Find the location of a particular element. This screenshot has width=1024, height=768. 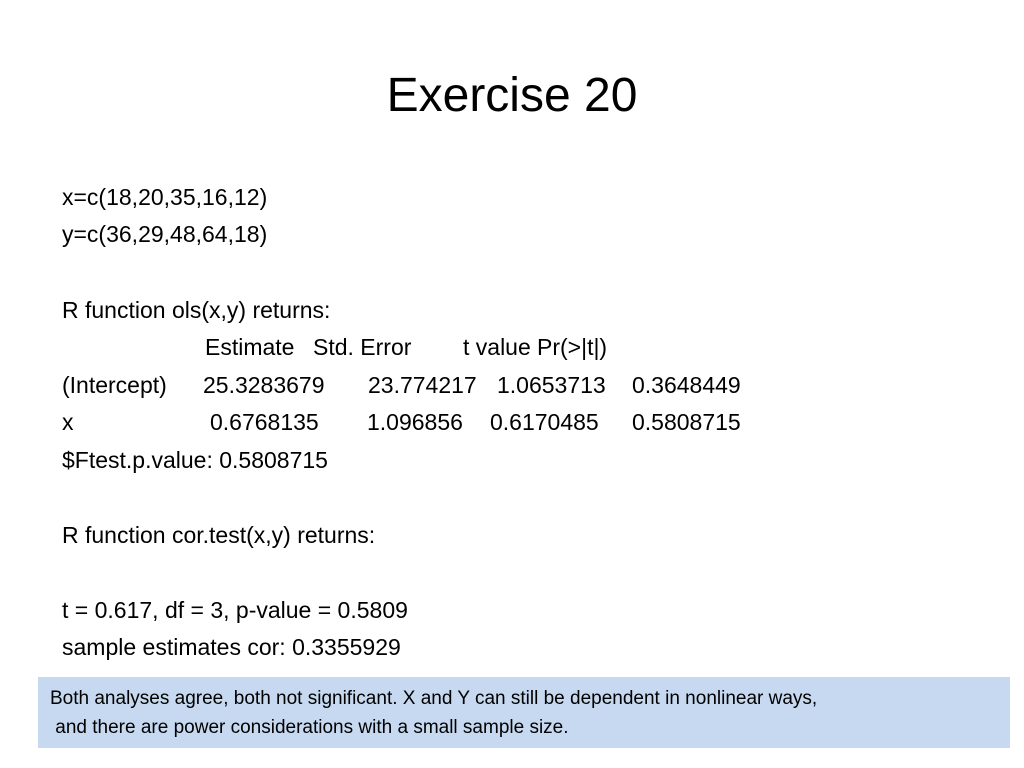

x-definition: x=c(18,20,35,16,12) is located at coordinates (165, 197).